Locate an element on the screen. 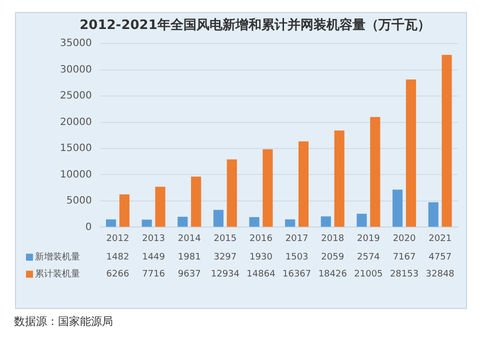  x-tick-label: 2018 is located at coordinates (332, 239).